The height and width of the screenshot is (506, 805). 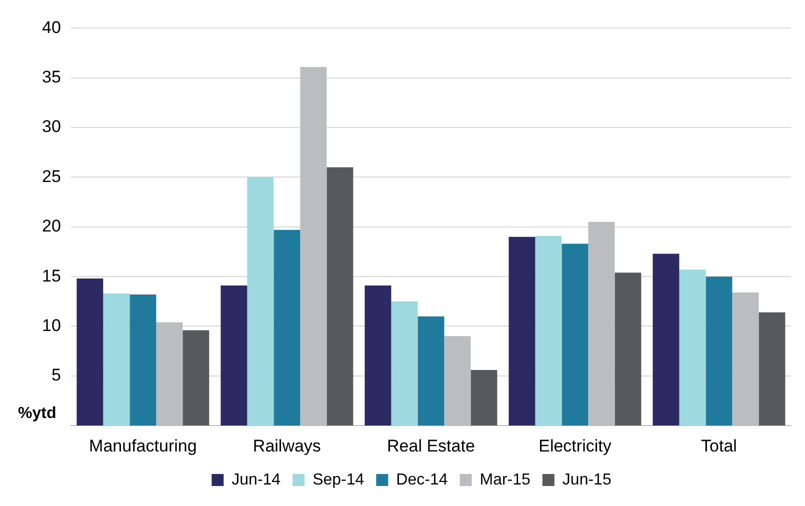 I want to click on legend-label: Dec-14, so click(x=422, y=479).